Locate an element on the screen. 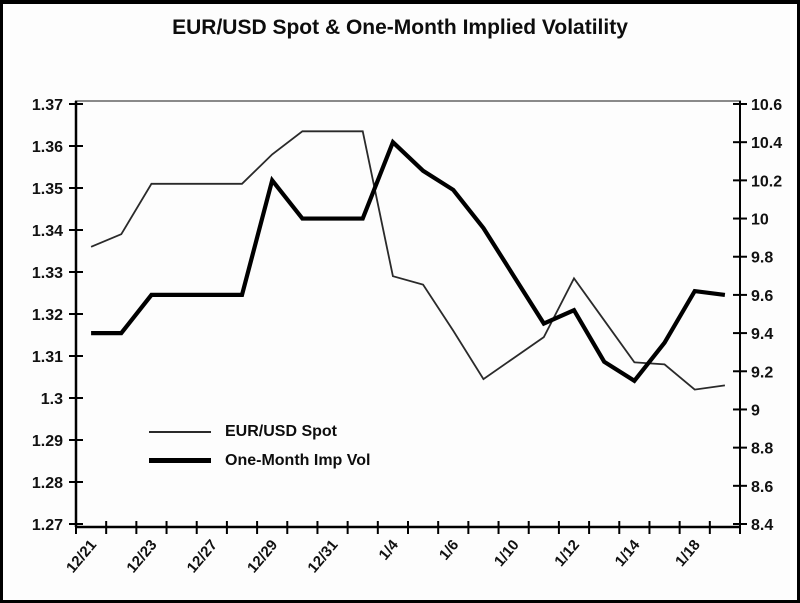 Image resolution: width=800 pixels, height=603 pixels. right-tick-label: 9 is located at coordinates (755, 410).